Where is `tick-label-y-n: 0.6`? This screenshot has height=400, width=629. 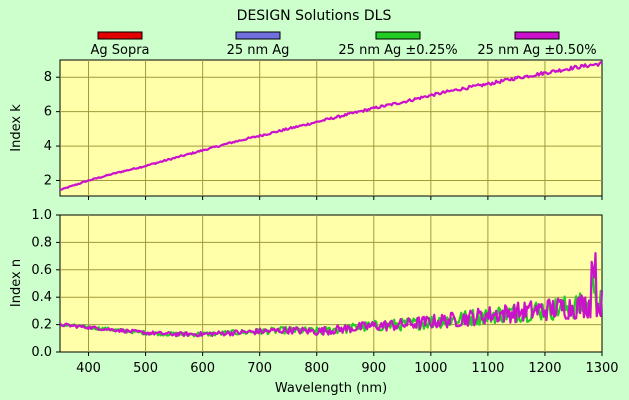 tick-label-y-n: 0.6 is located at coordinates (41, 270).